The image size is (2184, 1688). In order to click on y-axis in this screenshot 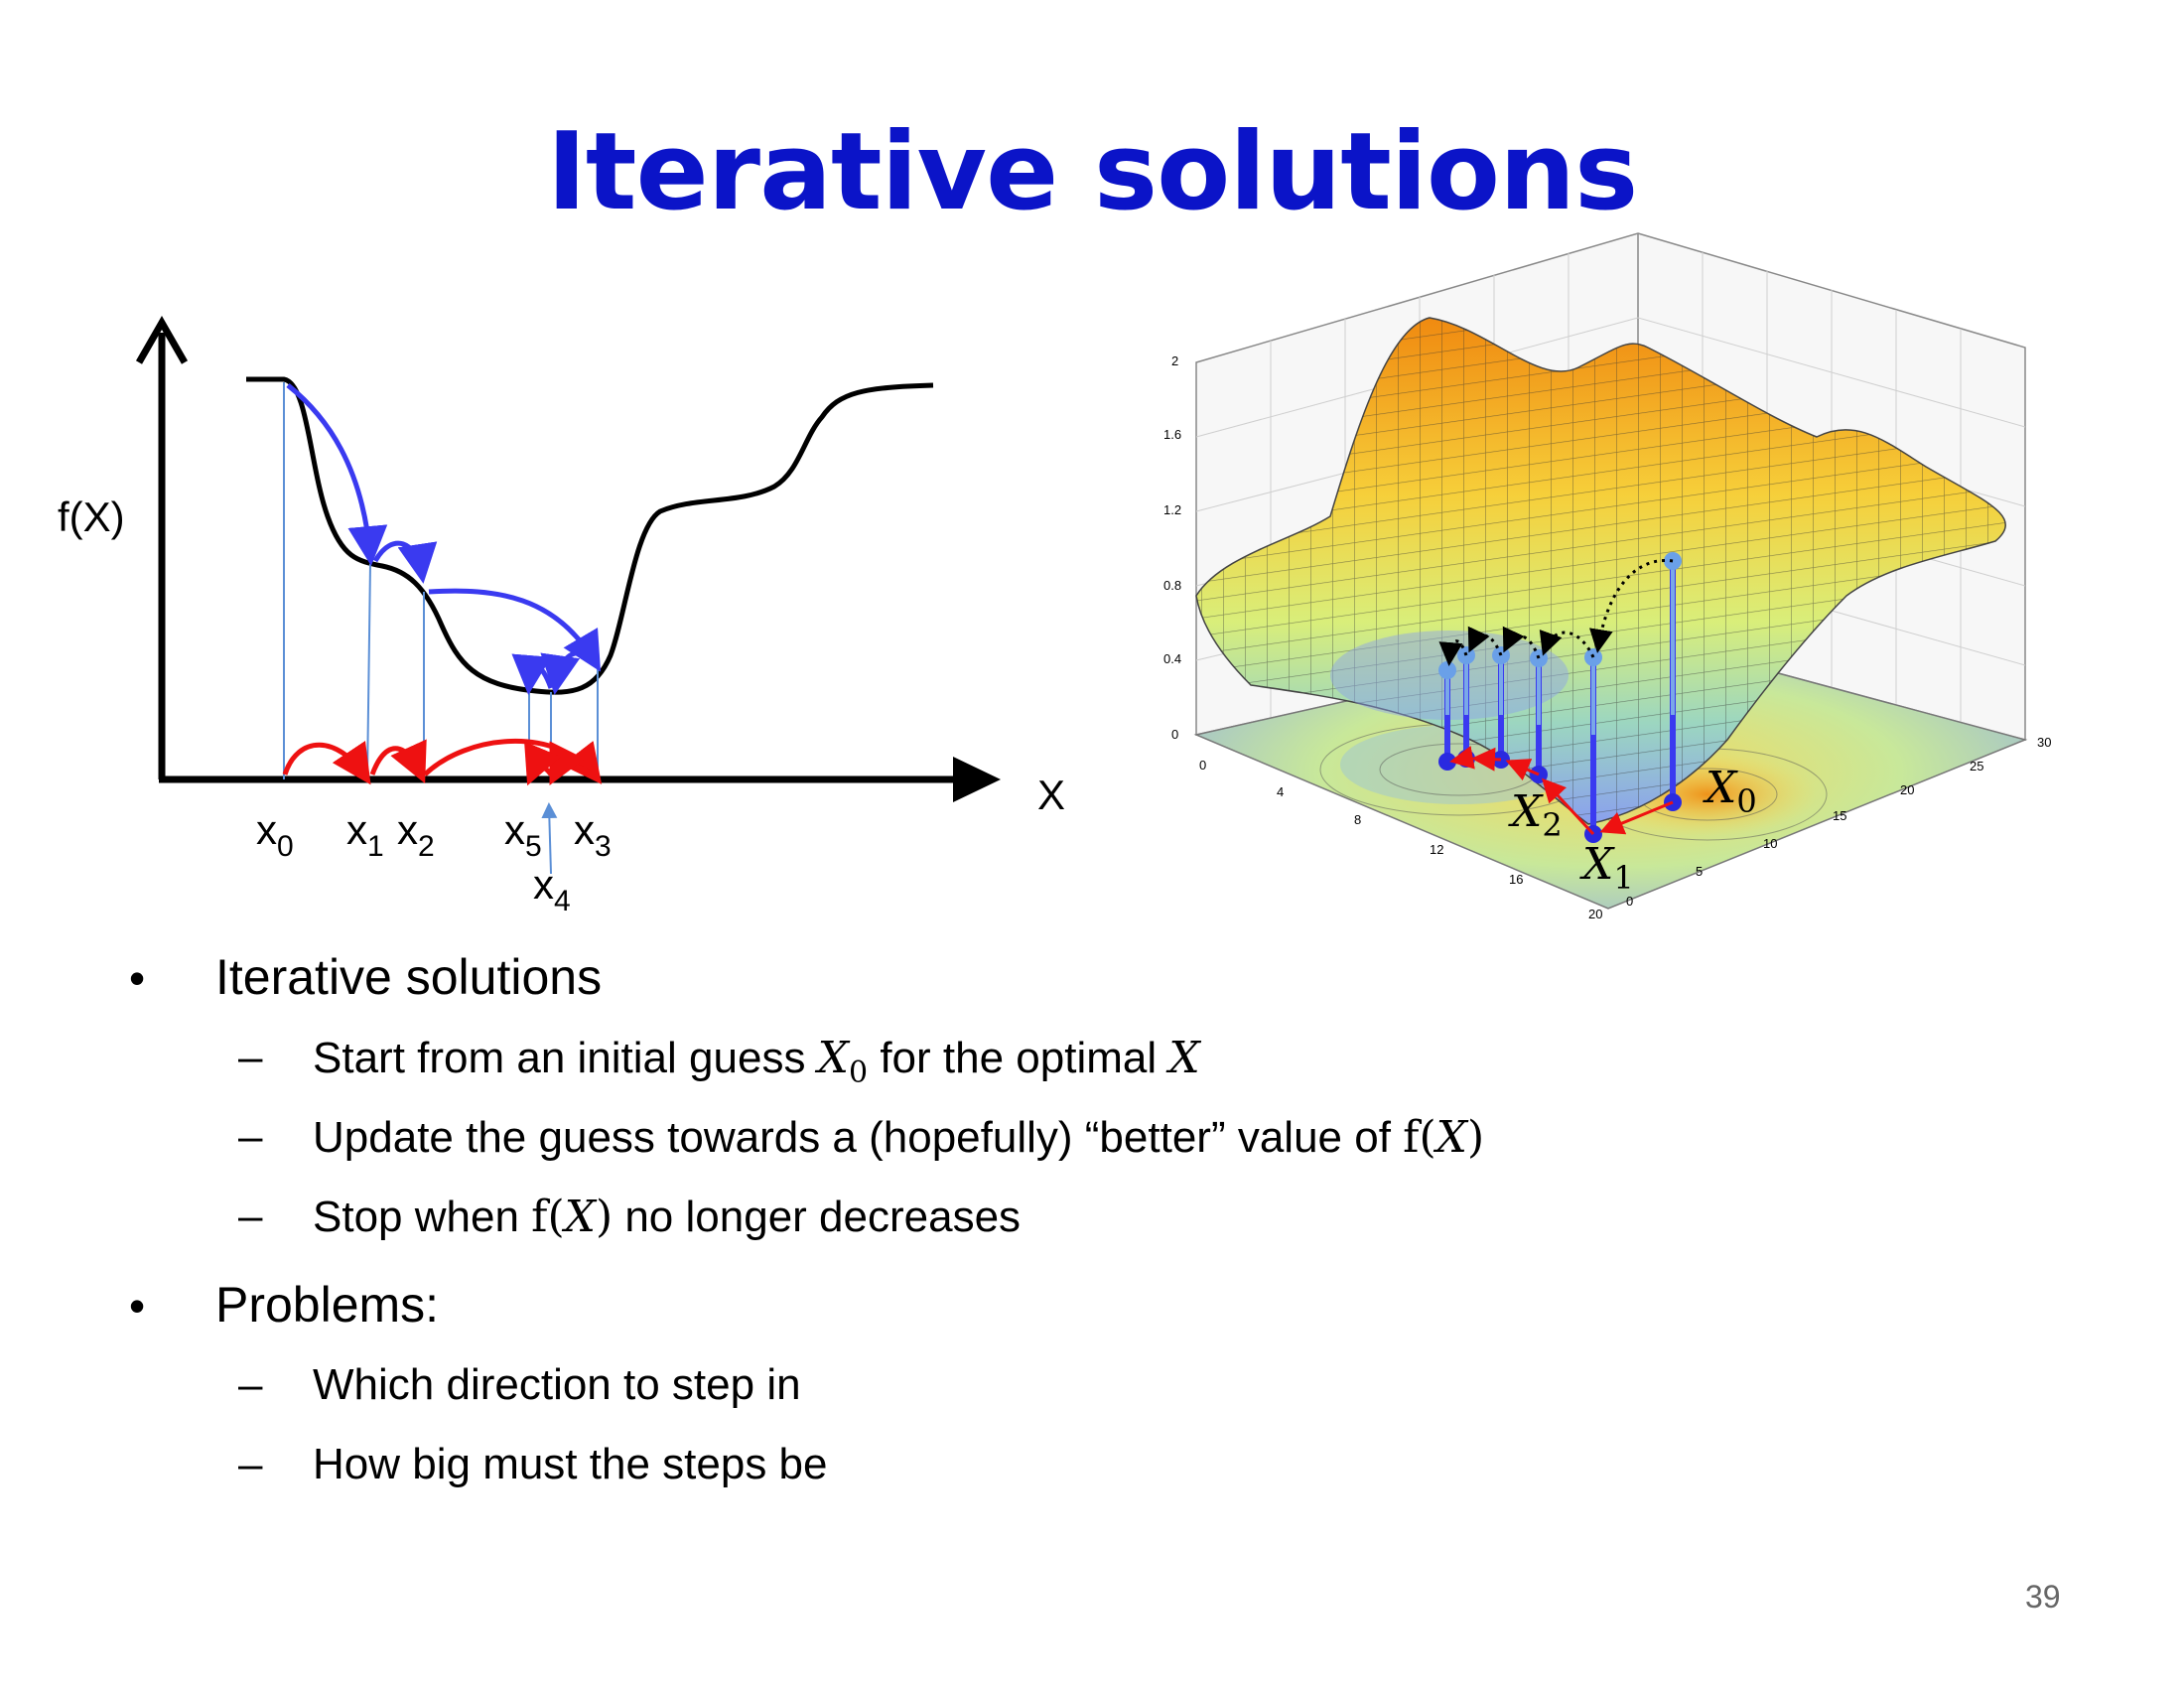, I will do `click(162, 547)`.